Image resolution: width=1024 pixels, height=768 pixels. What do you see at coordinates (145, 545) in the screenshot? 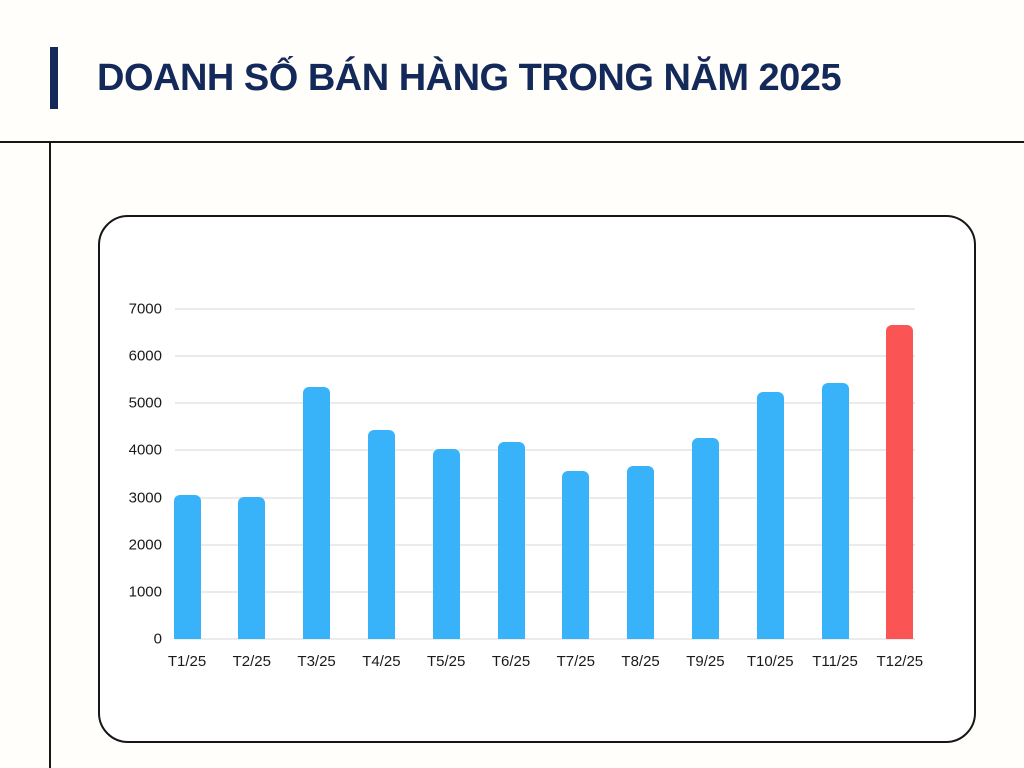
I see `y-tick-label-2000: 2000` at bounding box center [145, 545].